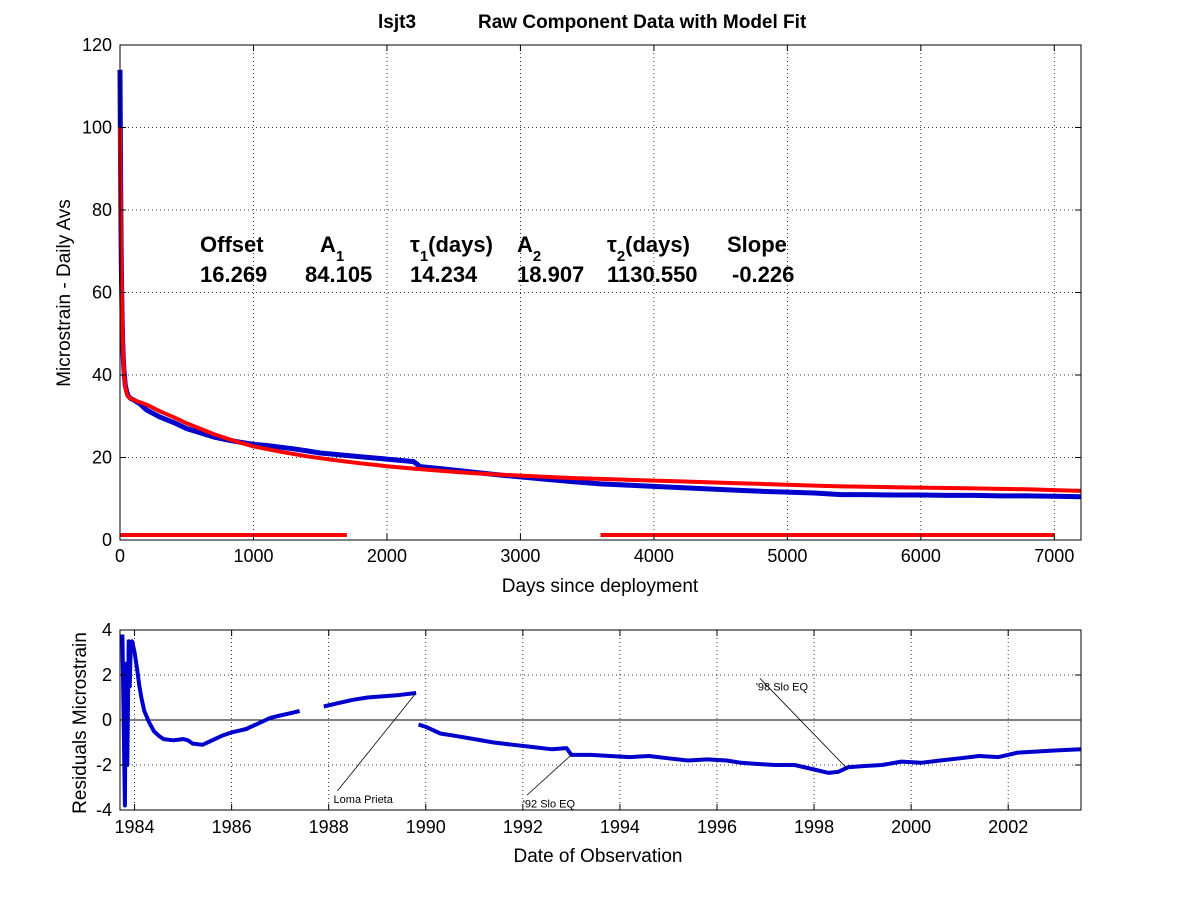 This screenshot has width=1200, height=905. I want to click on bottom-xtick-label: 1996, so click(717, 827).